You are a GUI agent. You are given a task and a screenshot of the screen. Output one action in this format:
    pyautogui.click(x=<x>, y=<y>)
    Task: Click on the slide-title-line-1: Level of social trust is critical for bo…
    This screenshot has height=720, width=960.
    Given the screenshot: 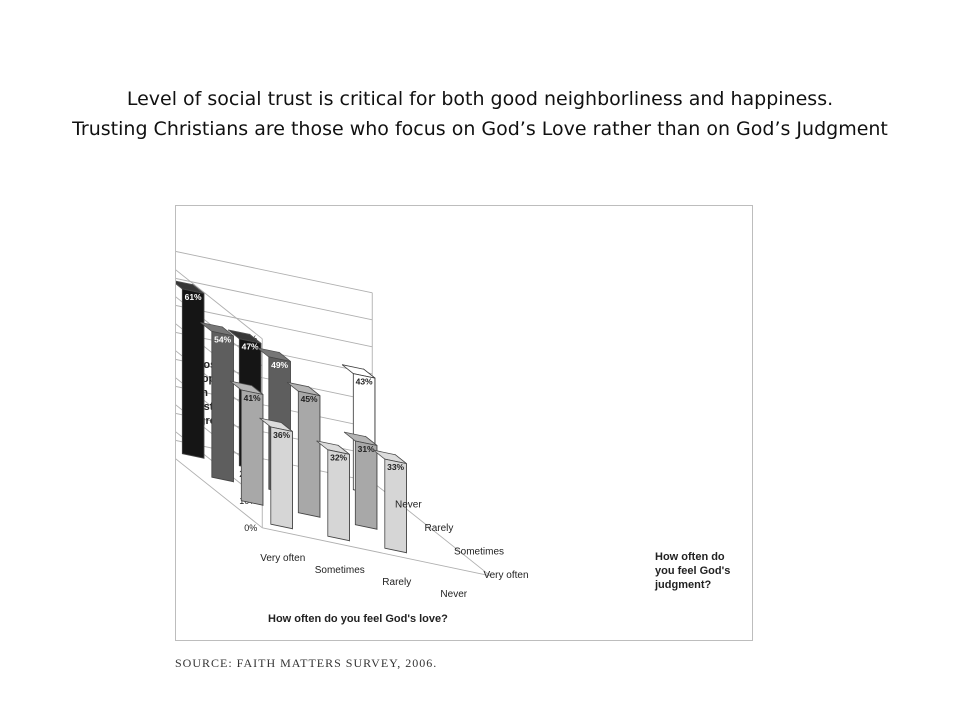 What is the action you would take?
    pyautogui.click(x=480, y=99)
    